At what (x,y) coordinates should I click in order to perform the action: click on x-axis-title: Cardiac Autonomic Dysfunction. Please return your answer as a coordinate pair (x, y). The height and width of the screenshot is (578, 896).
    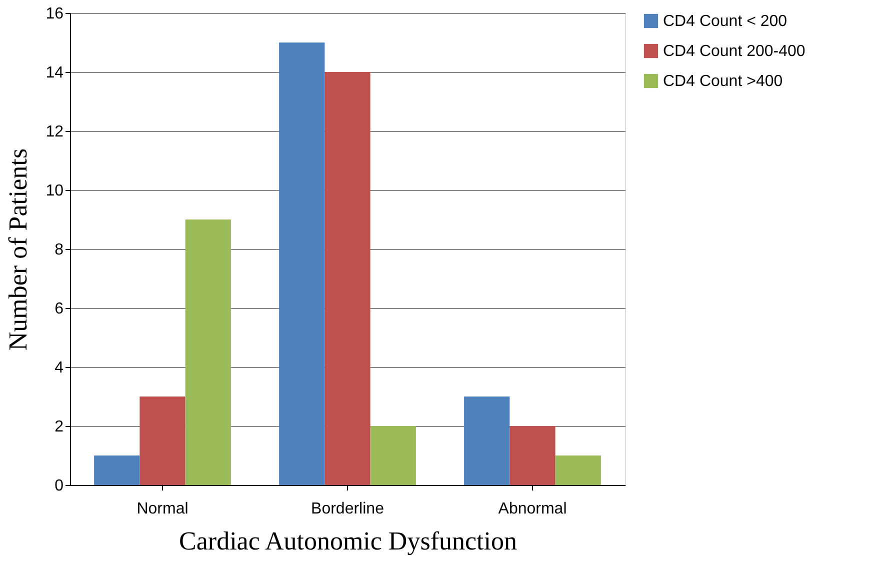
    Looking at the image, I should click on (348, 541).